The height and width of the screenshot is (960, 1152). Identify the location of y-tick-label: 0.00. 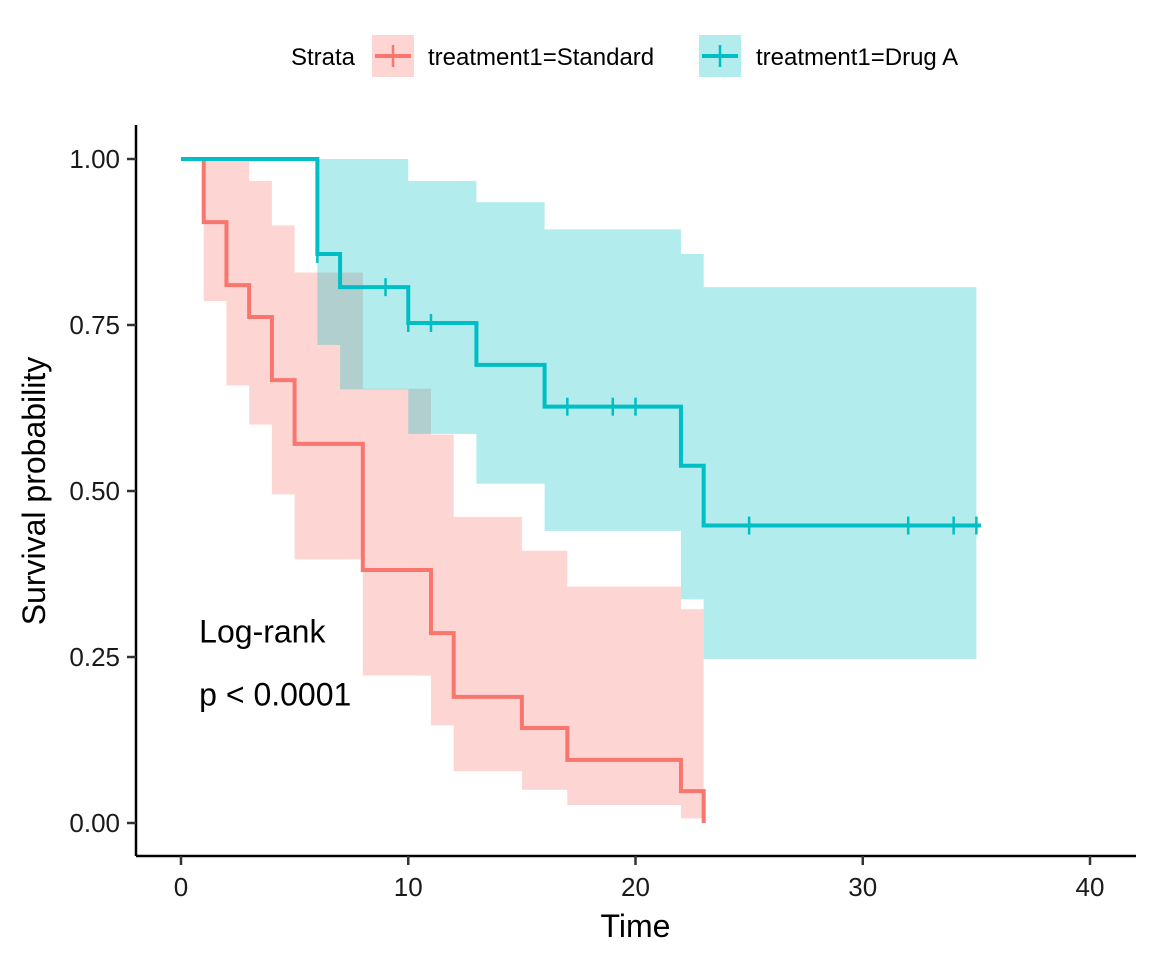
(94, 823).